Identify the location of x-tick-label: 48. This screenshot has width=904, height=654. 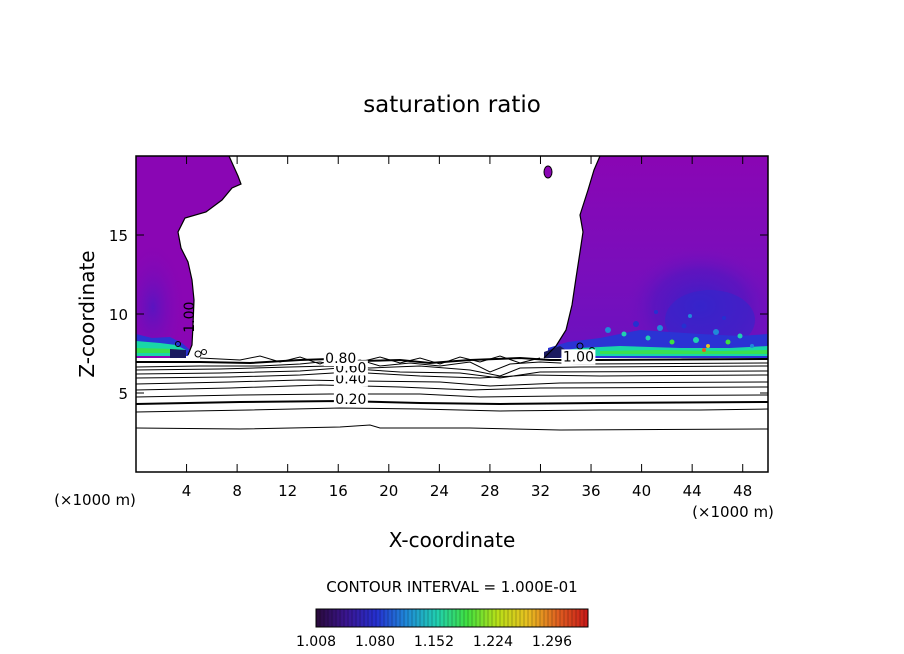
(742, 491).